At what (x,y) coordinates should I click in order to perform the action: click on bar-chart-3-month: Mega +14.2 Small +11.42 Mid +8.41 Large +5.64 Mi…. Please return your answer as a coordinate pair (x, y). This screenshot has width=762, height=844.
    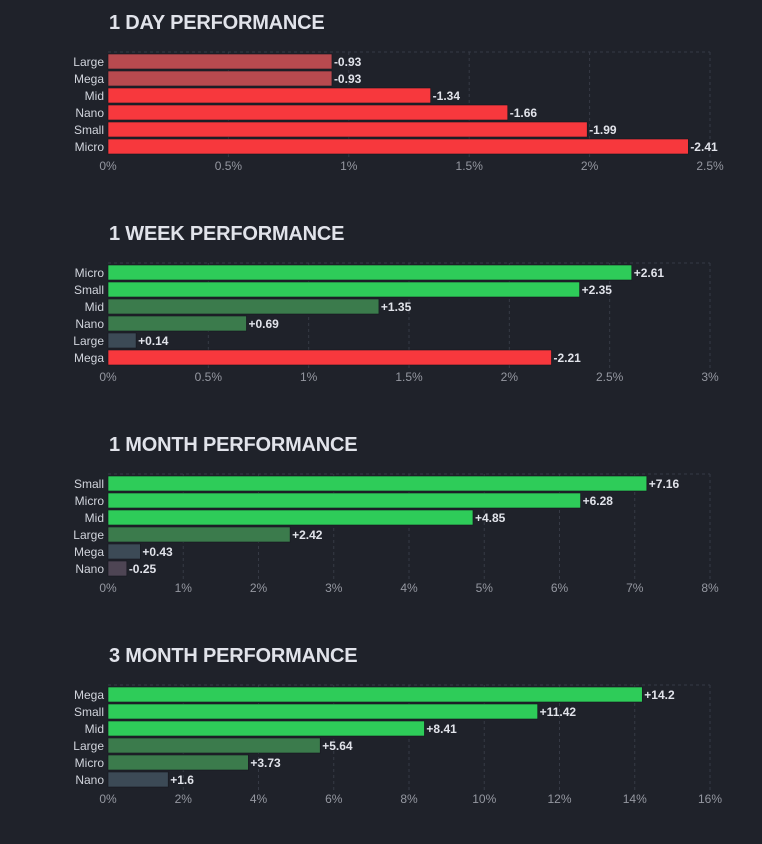
    Looking at the image, I should click on (397, 745).